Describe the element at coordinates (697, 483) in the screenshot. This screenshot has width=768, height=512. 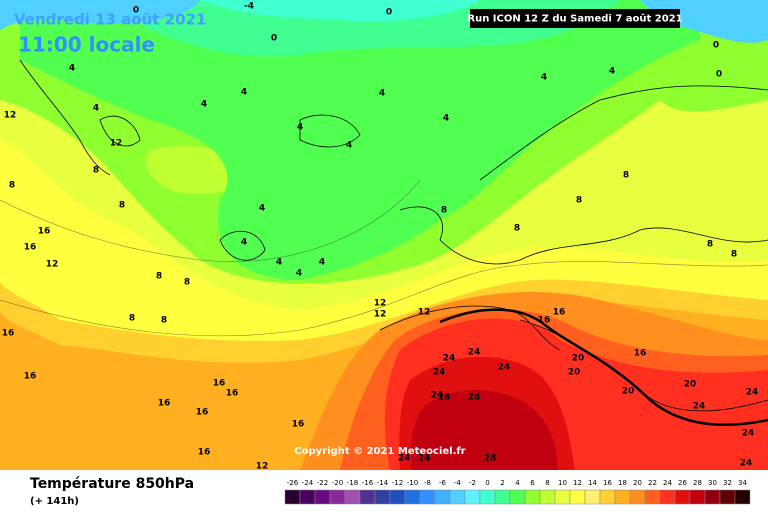
I see `colorbar-label: 28` at that location.